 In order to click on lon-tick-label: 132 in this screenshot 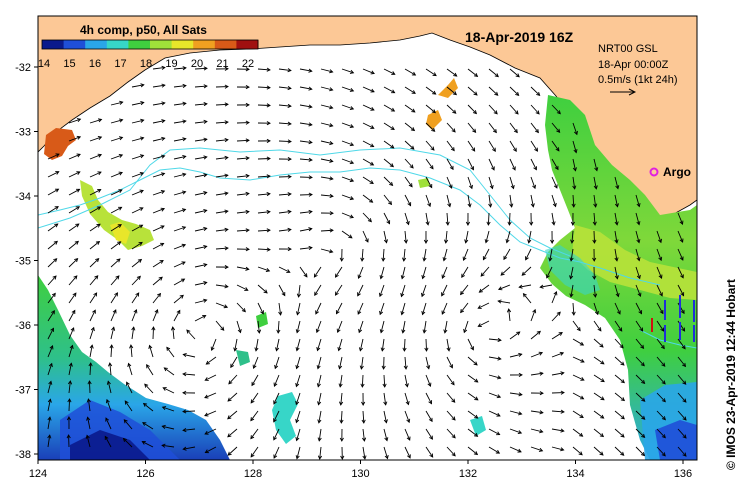, I will do `click(468, 474)`.